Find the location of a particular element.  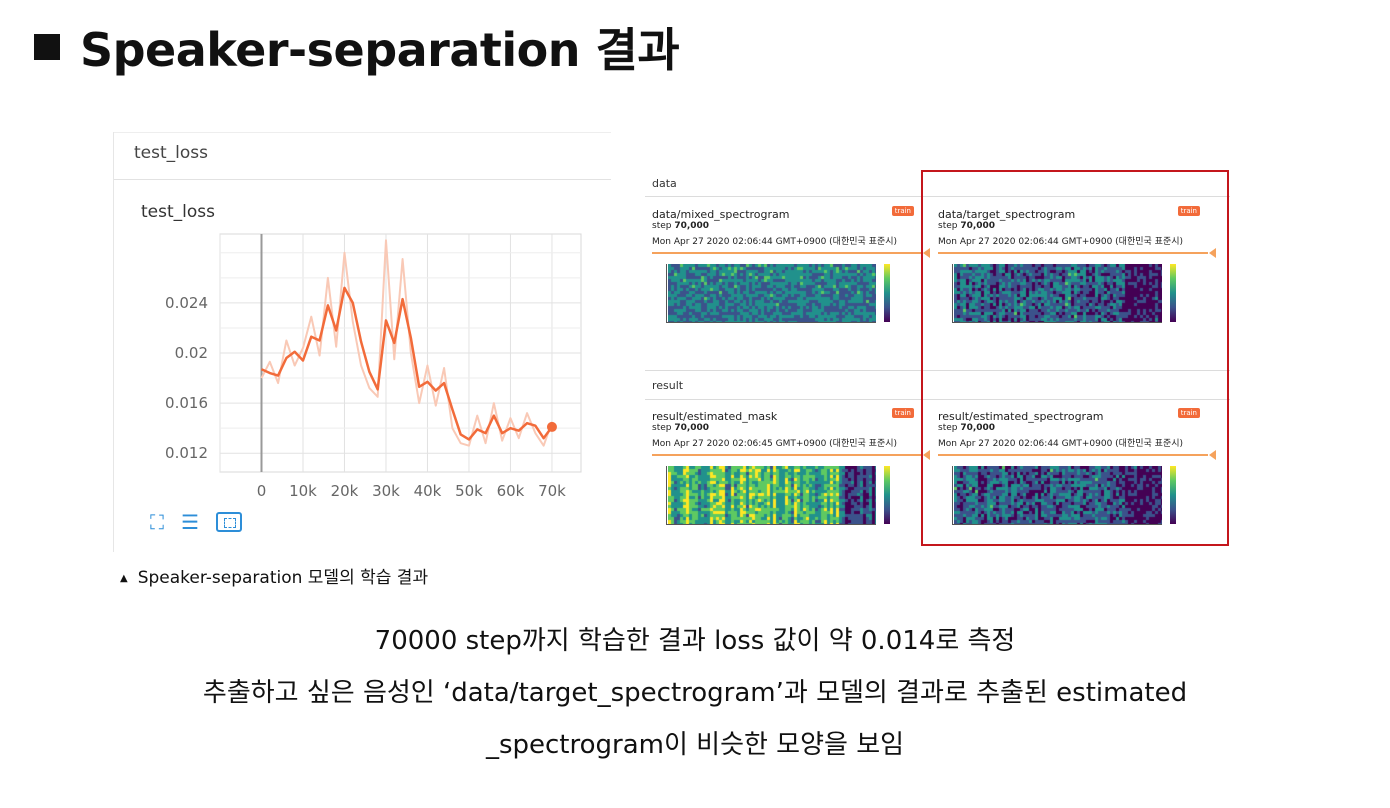

fit-domain-icon is located at coordinates (229, 522).